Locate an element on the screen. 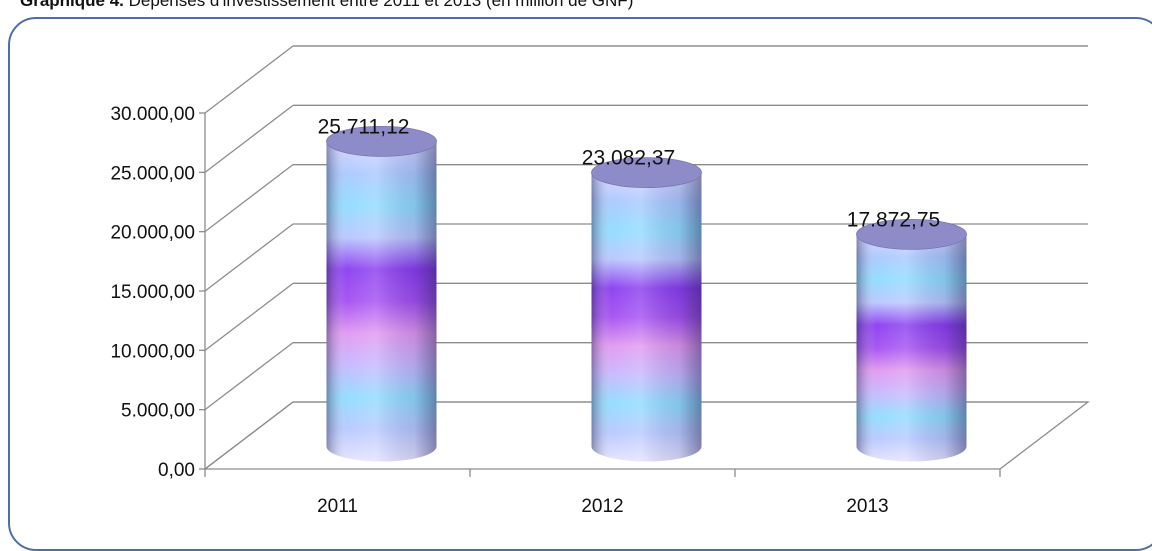 This screenshot has width=1152, height=551. bar-2012 is located at coordinates (646, 309).